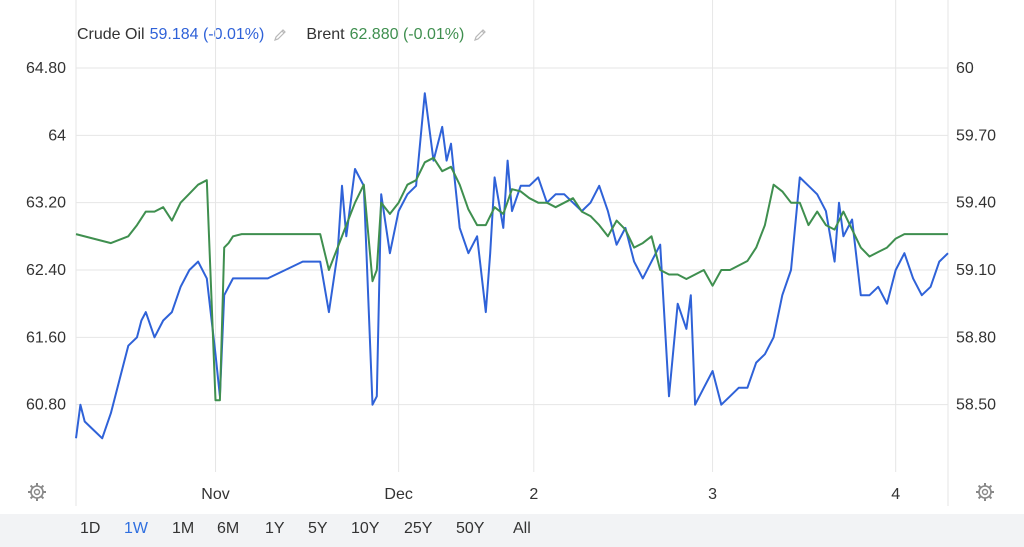 This screenshot has width=1024, height=547. Describe the element at coordinates (207, 34) in the screenshot. I see `legend-crude-value: 59.184 (-0.01%)` at that location.